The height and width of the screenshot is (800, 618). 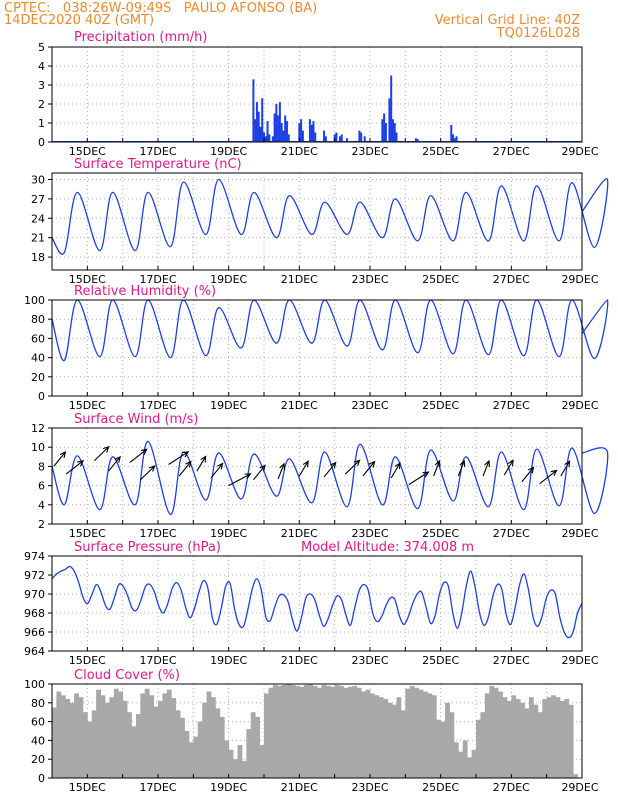 What do you see at coordinates (87, 660) in the screenshot?
I see `x-tick-label: 15DEC` at bounding box center [87, 660].